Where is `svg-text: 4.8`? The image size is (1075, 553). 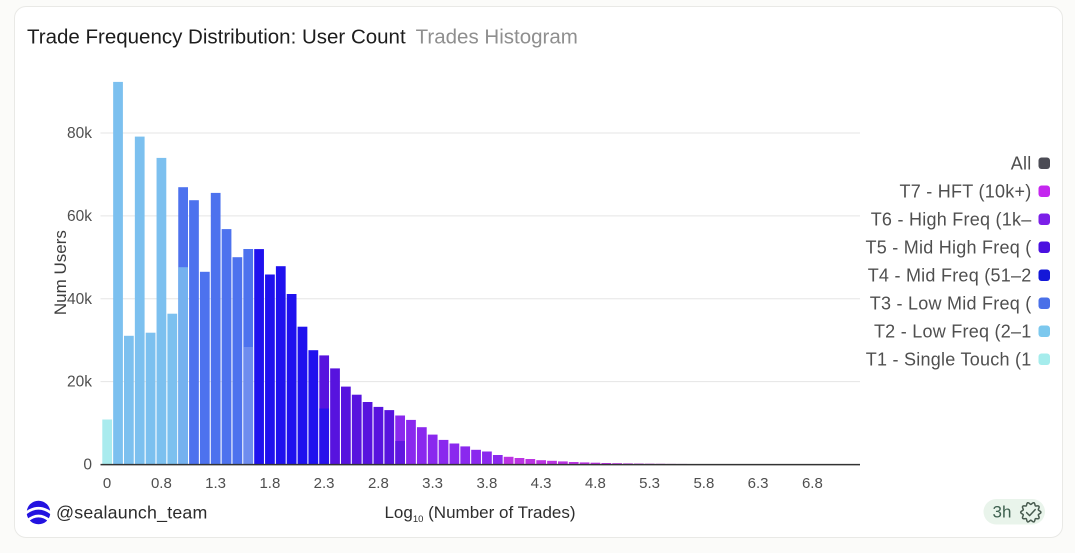
svg-text: 4.8 is located at coordinates (595, 483).